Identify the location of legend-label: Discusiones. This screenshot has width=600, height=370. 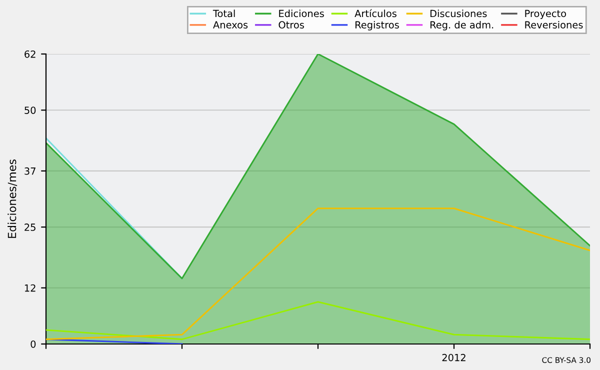
(458, 14).